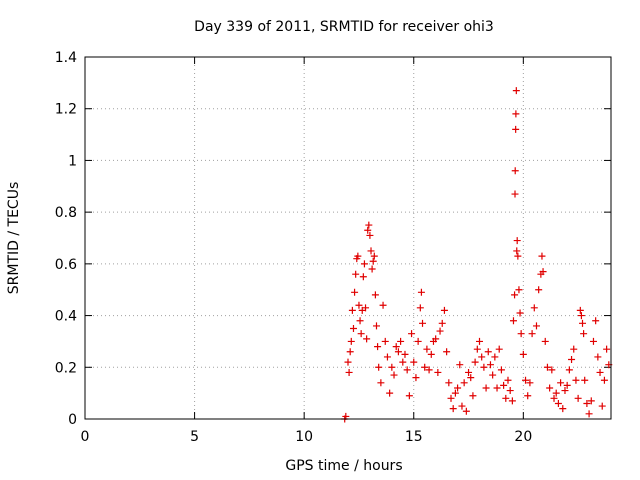 The image size is (640, 480). I want to click on x-tick-label: 0, so click(85, 437).